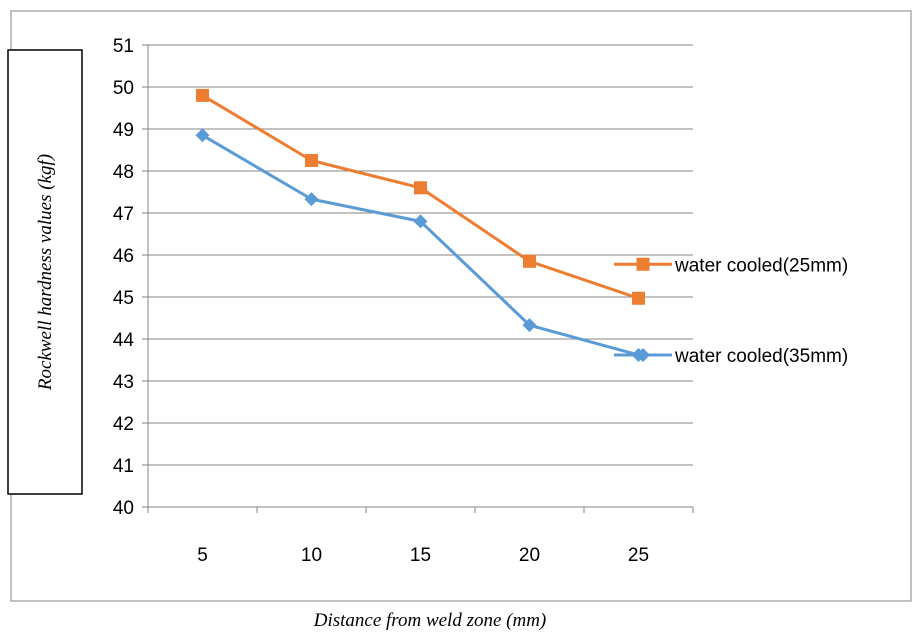 Image resolution: width=912 pixels, height=632 pixels. What do you see at coordinates (123, 256) in the screenshot?
I see `y-tick-label: 46` at bounding box center [123, 256].